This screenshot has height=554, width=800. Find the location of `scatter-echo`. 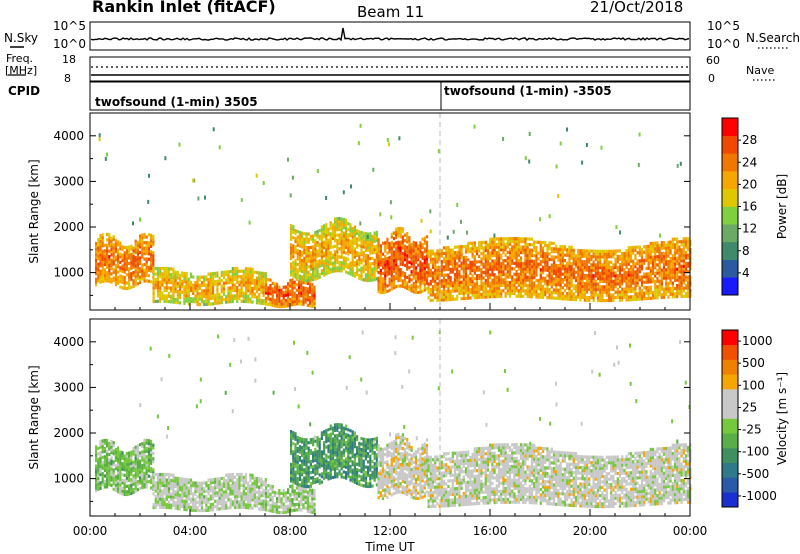

scatter-echo is located at coordinates (639, 134).